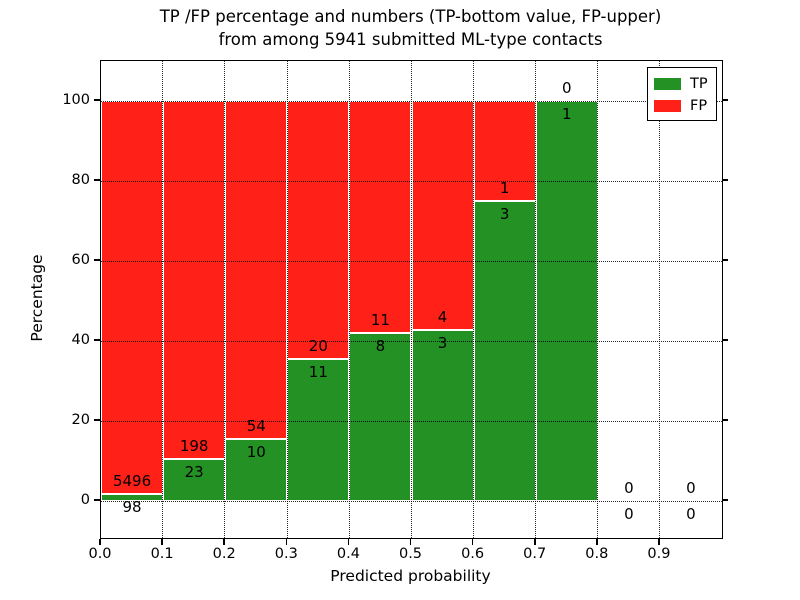 Image resolution: width=800 pixels, height=600 pixels. Describe the element at coordinates (286, 554) in the screenshot. I see `x-tick-label: 0.3` at that location.